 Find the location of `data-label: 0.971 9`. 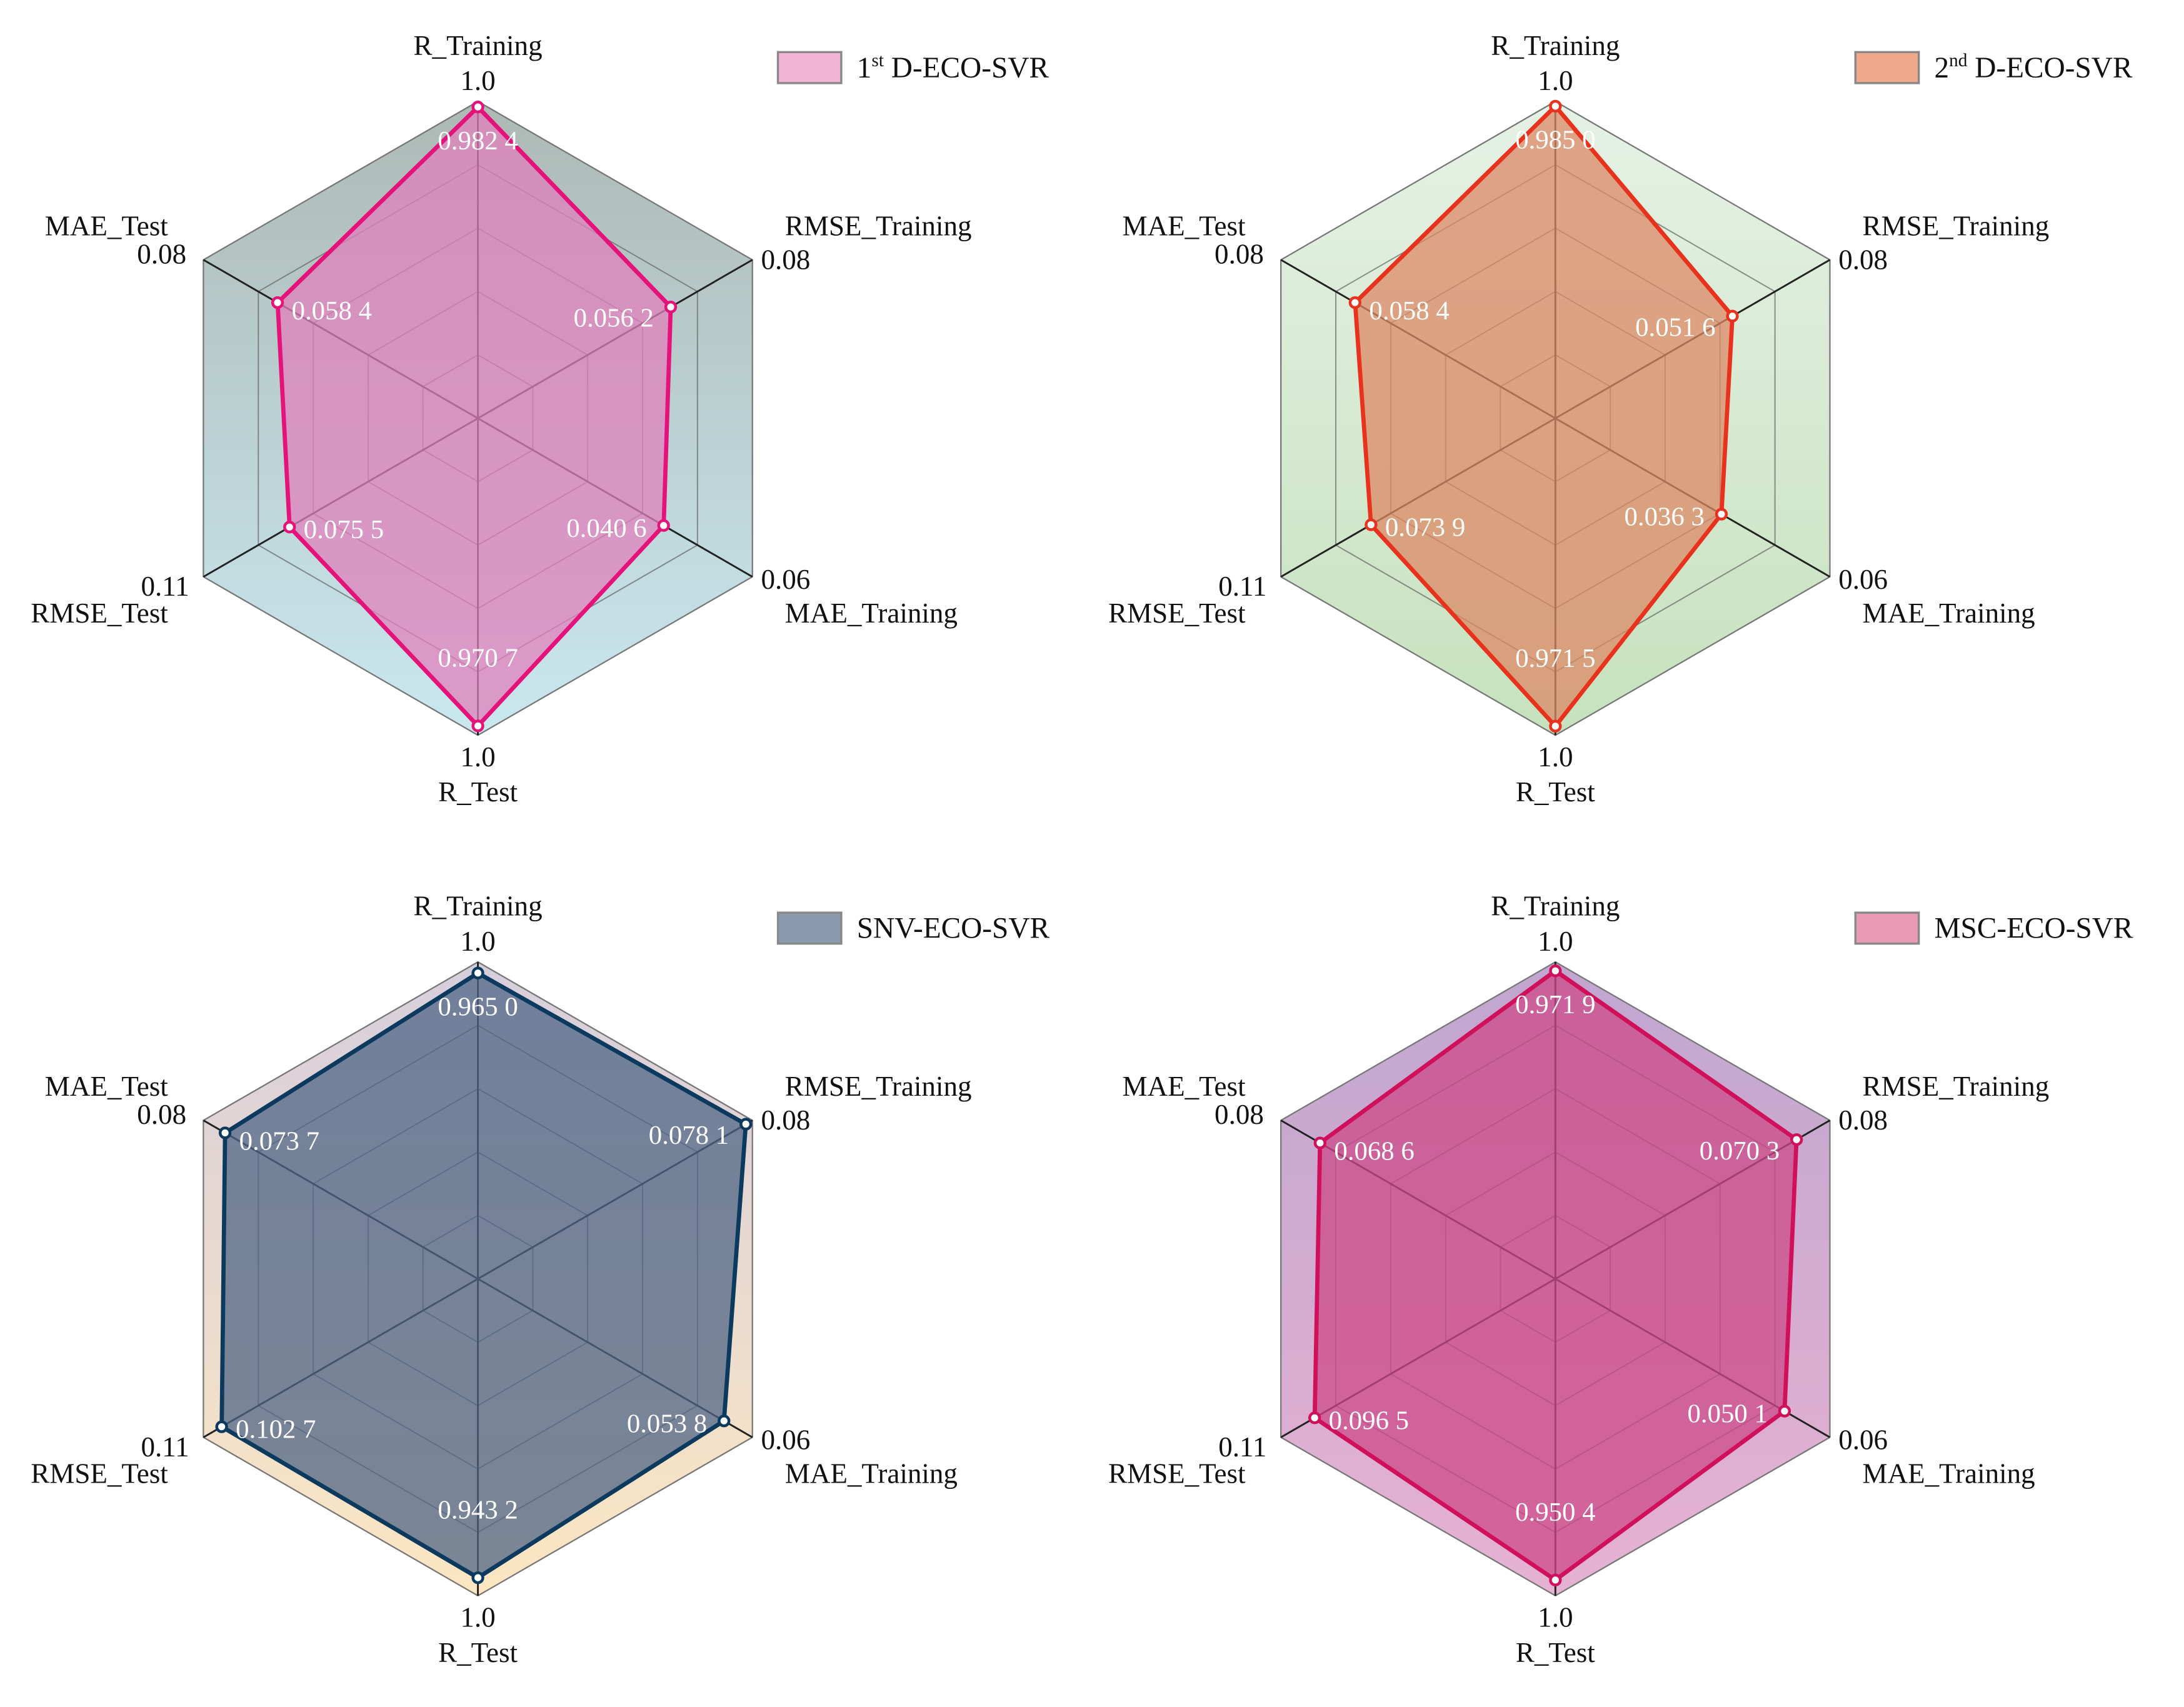

data-label: 0.971 9 is located at coordinates (1555, 1004).